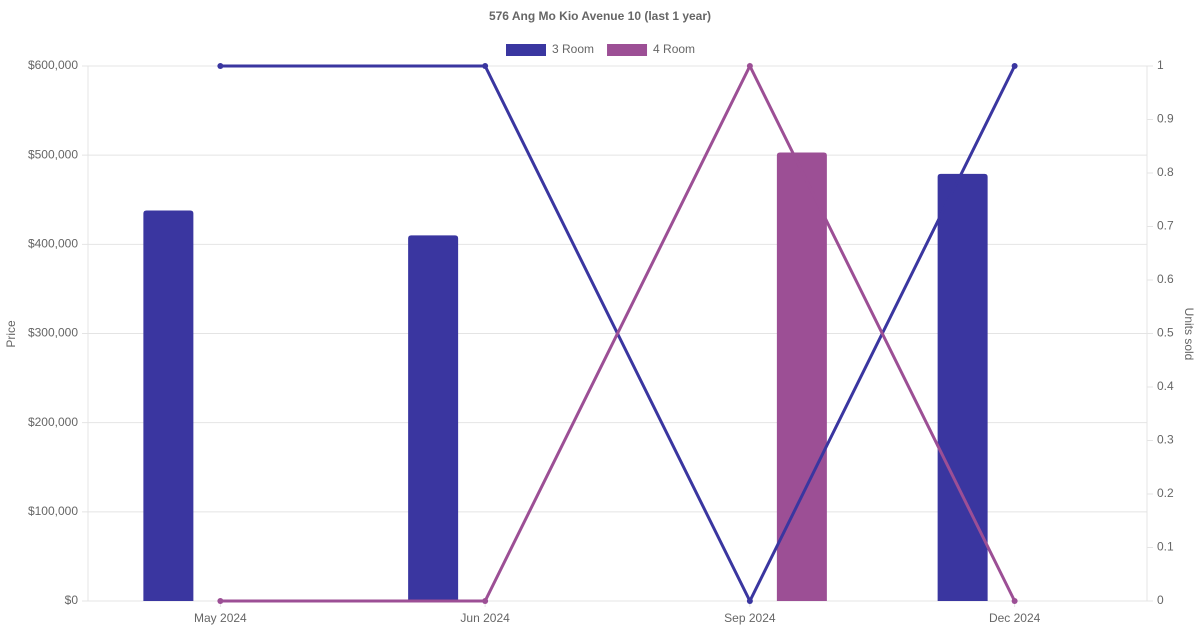 The height and width of the screenshot is (630, 1200). What do you see at coordinates (53, 244) in the screenshot?
I see `y-tick-label: $400,000` at bounding box center [53, 244].